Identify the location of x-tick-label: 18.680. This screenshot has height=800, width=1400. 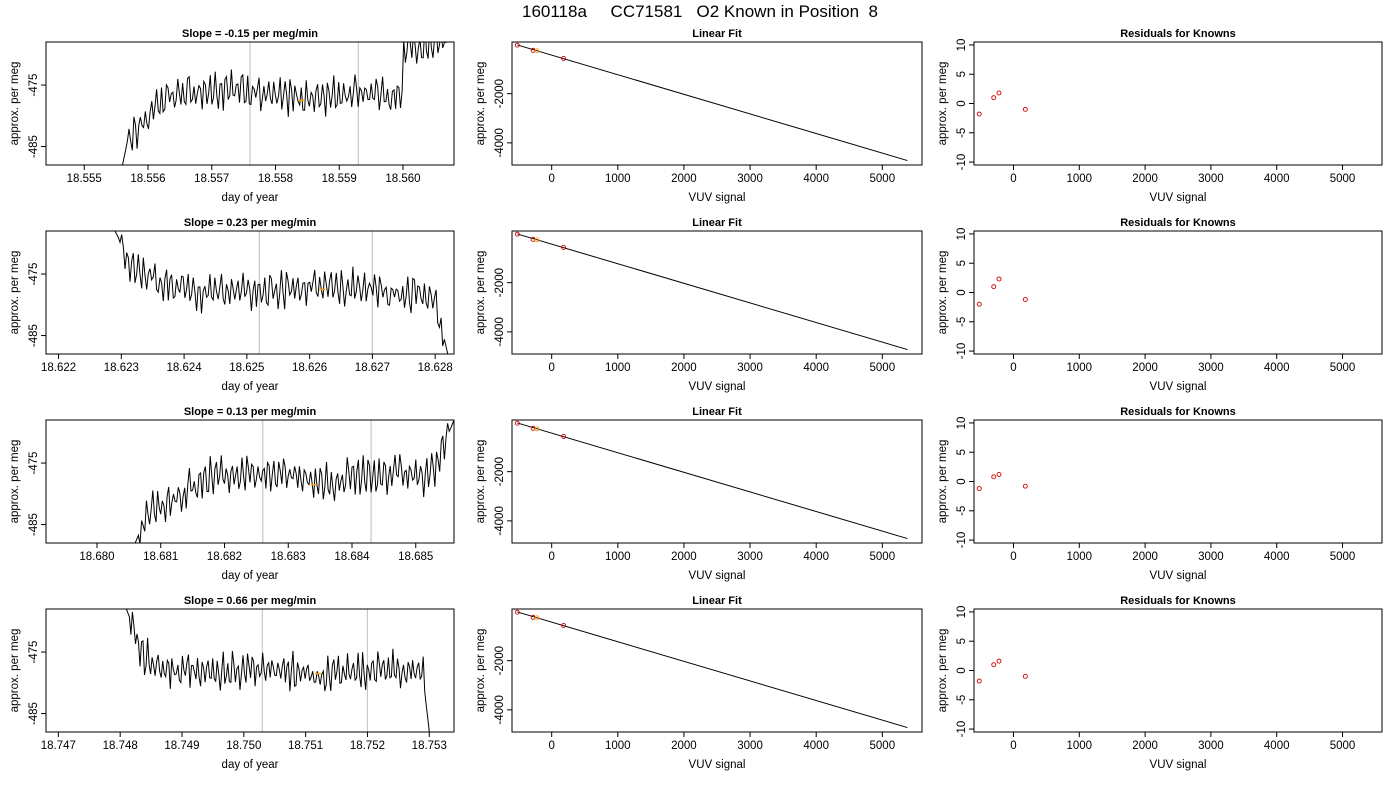
(96, 557).